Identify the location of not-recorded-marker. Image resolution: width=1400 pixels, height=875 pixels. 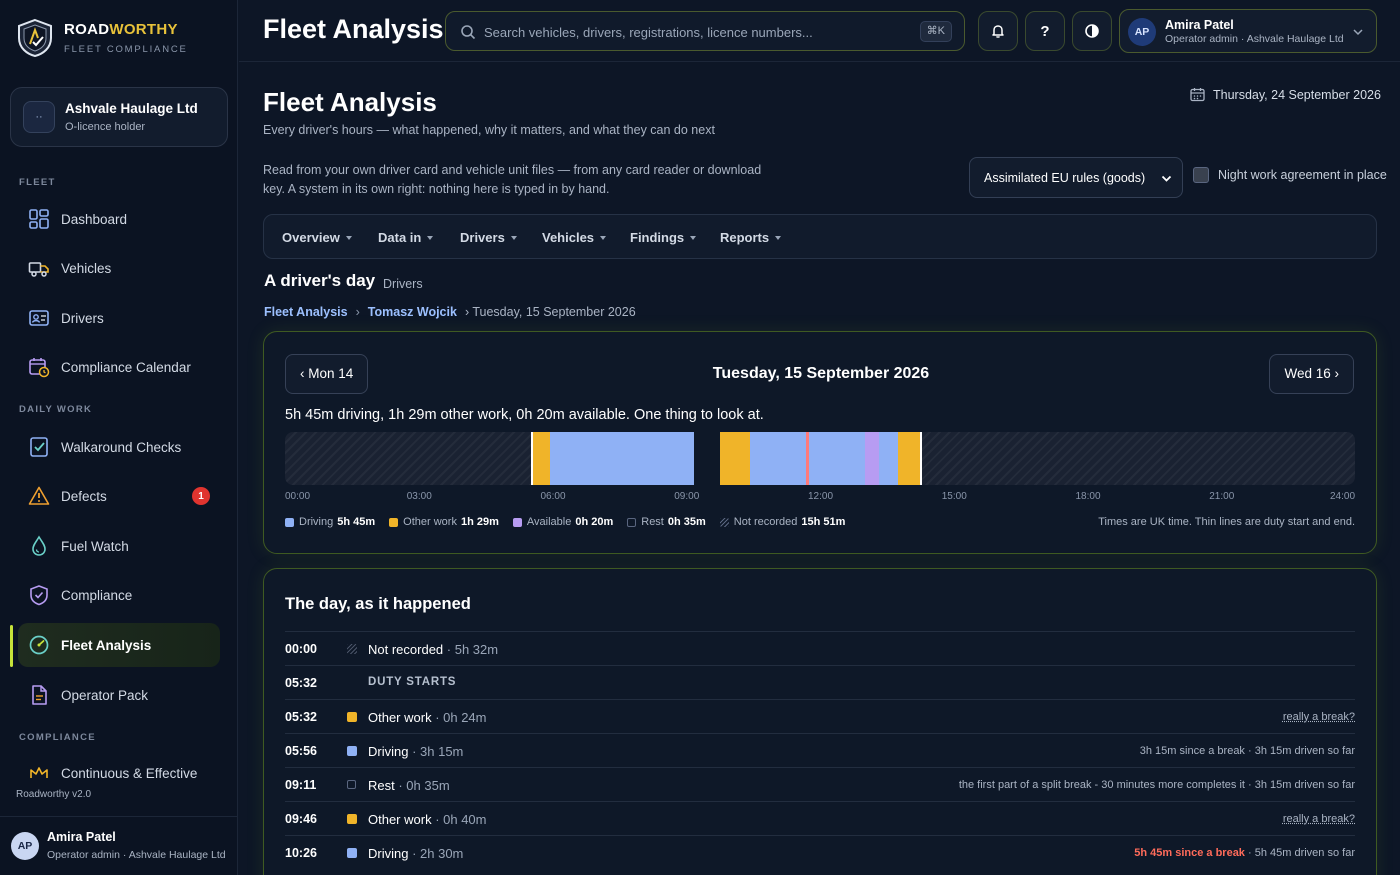
(352, 649).